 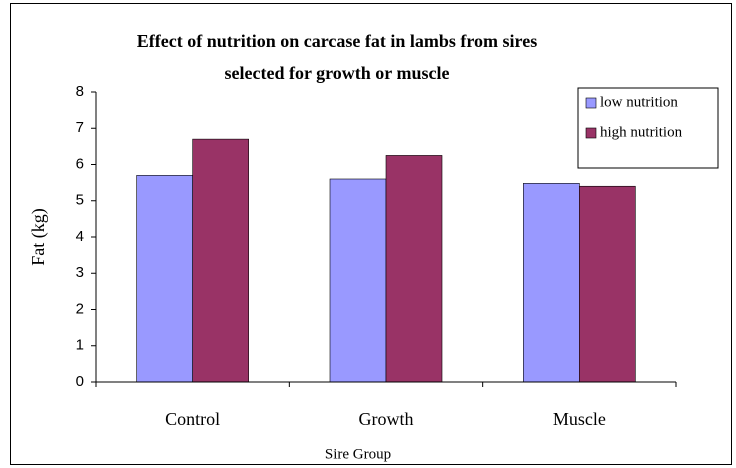 I want to click on y-tick-label: 2, so click(x=80, y=308).